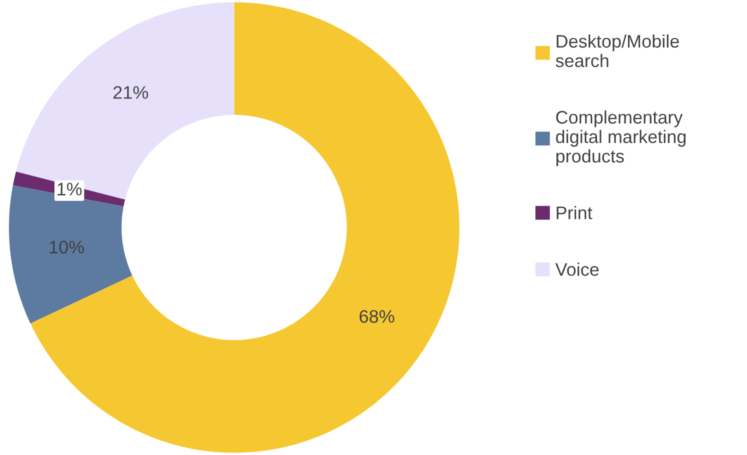  Describe the element at coordinates (125, 101) in the screenshot. I see `donut-slice` at that location.